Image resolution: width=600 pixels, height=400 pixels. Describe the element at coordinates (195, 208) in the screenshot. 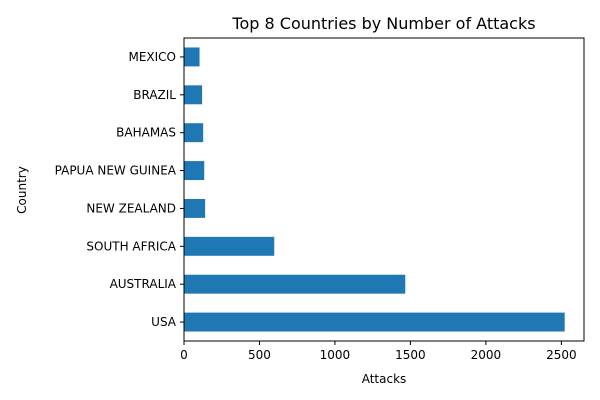

I see `bar-new-zealand` at that location.